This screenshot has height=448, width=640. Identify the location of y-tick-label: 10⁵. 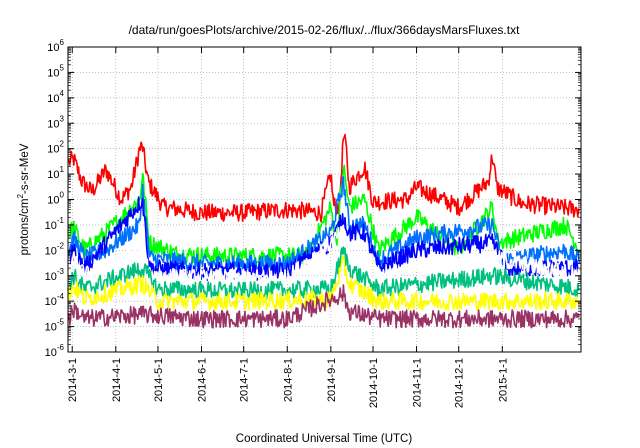
(55, 71).